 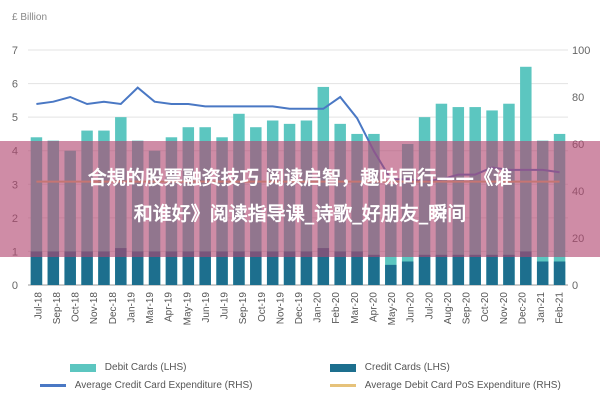 I want to click on x-tick-label-0: Jul-18, so click(x=38, y=306).